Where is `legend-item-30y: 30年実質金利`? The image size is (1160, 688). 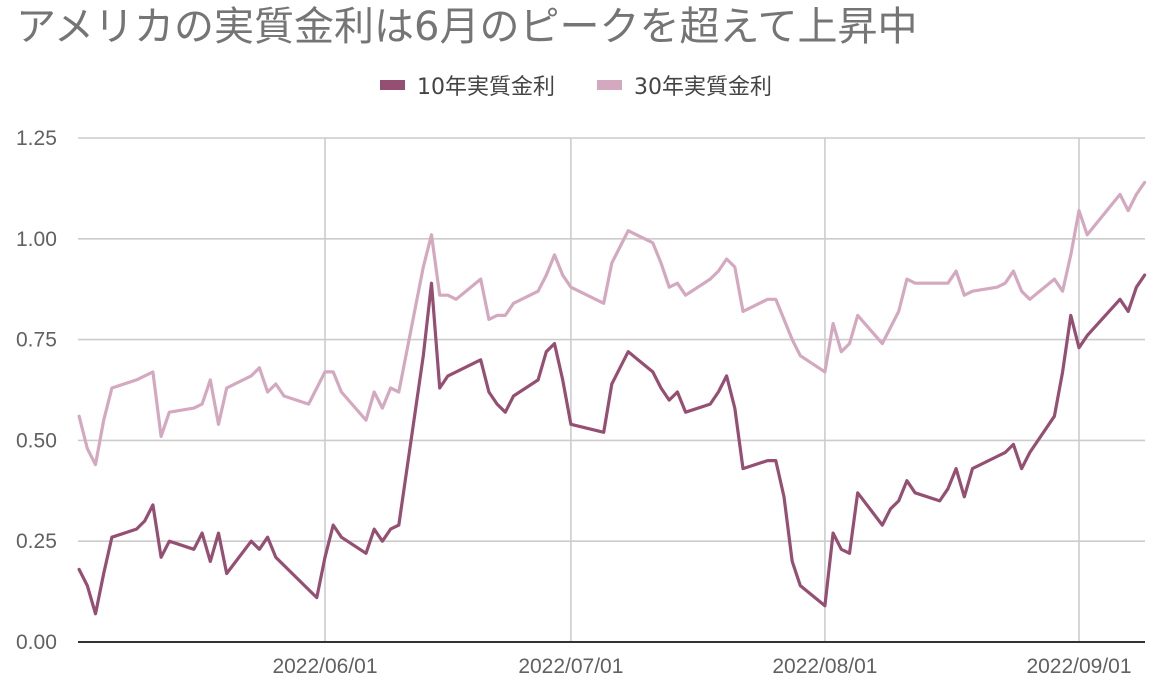 legend-item-30y: 30年実質金利 is located at coordinates (684, 87).